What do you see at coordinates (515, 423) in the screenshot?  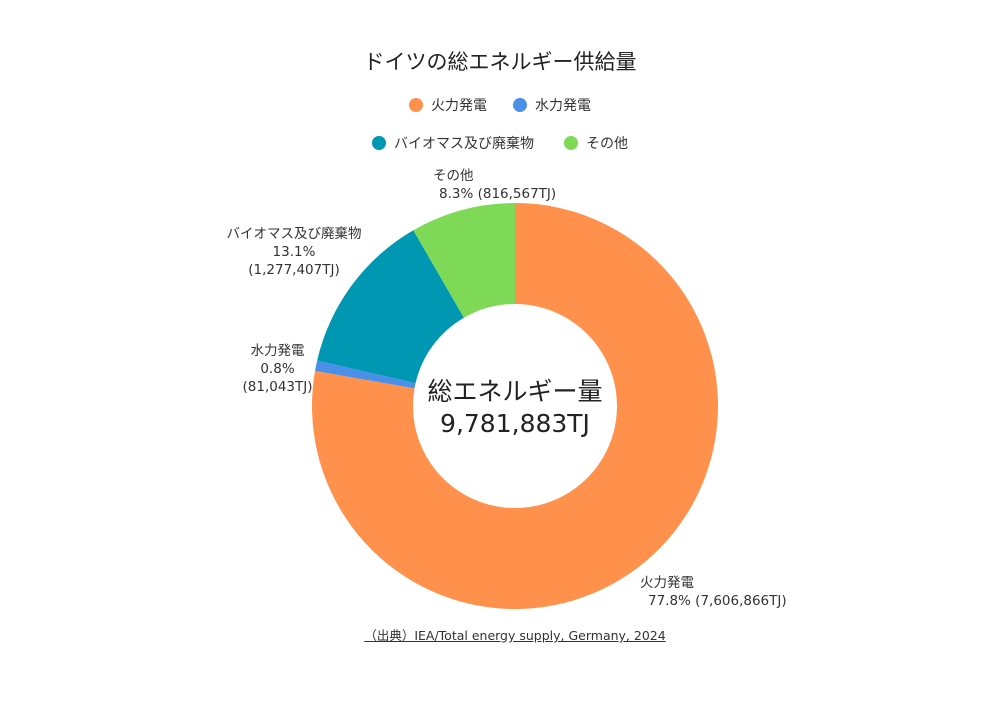 I see `center-value: 9,781,883TJ` at bounding box center [515, 423].